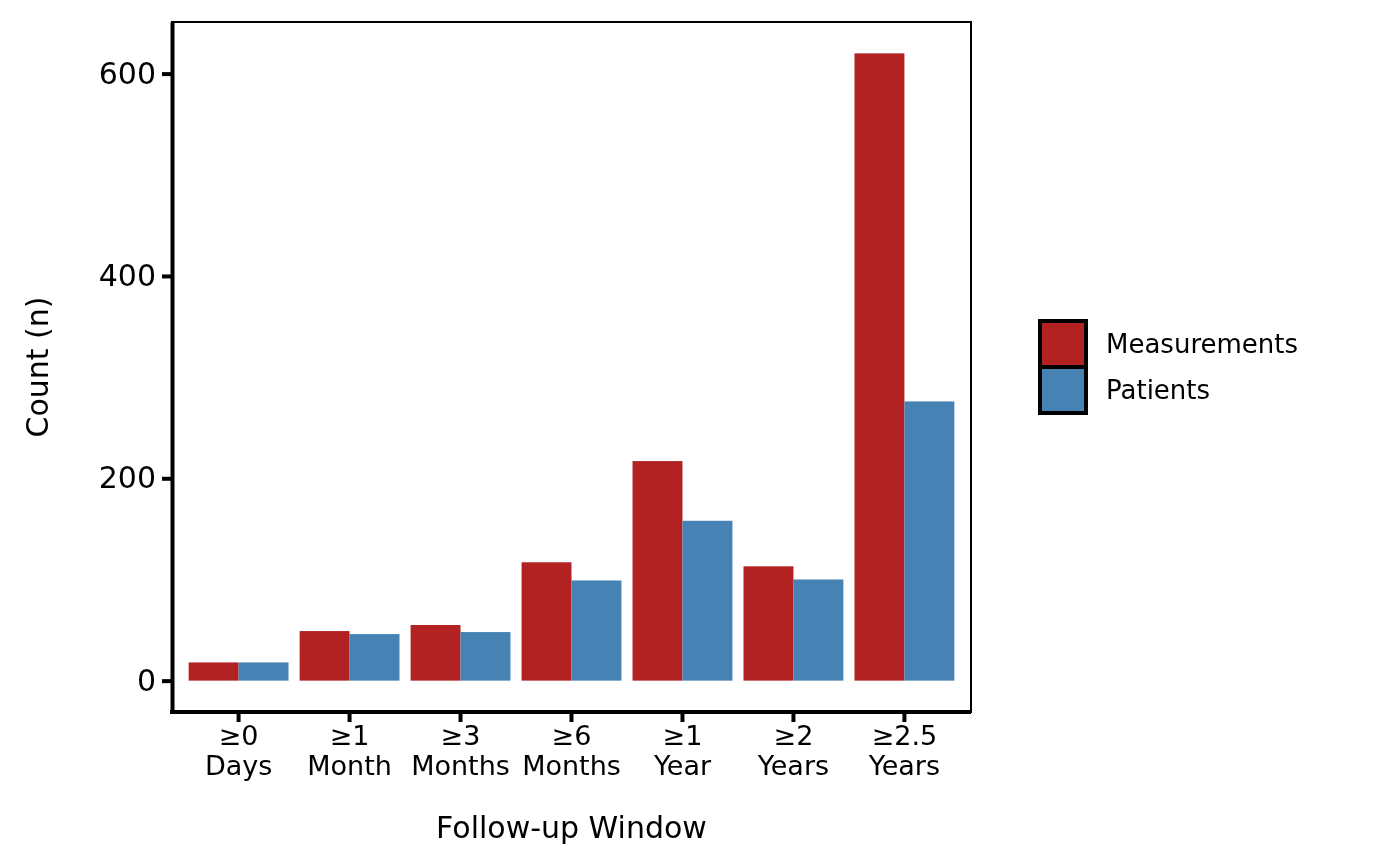  What do you see at coordinates (37, 367) in the screenshot?
I see `y-axis-title: Count (n)` at bounding box center [37, 367].